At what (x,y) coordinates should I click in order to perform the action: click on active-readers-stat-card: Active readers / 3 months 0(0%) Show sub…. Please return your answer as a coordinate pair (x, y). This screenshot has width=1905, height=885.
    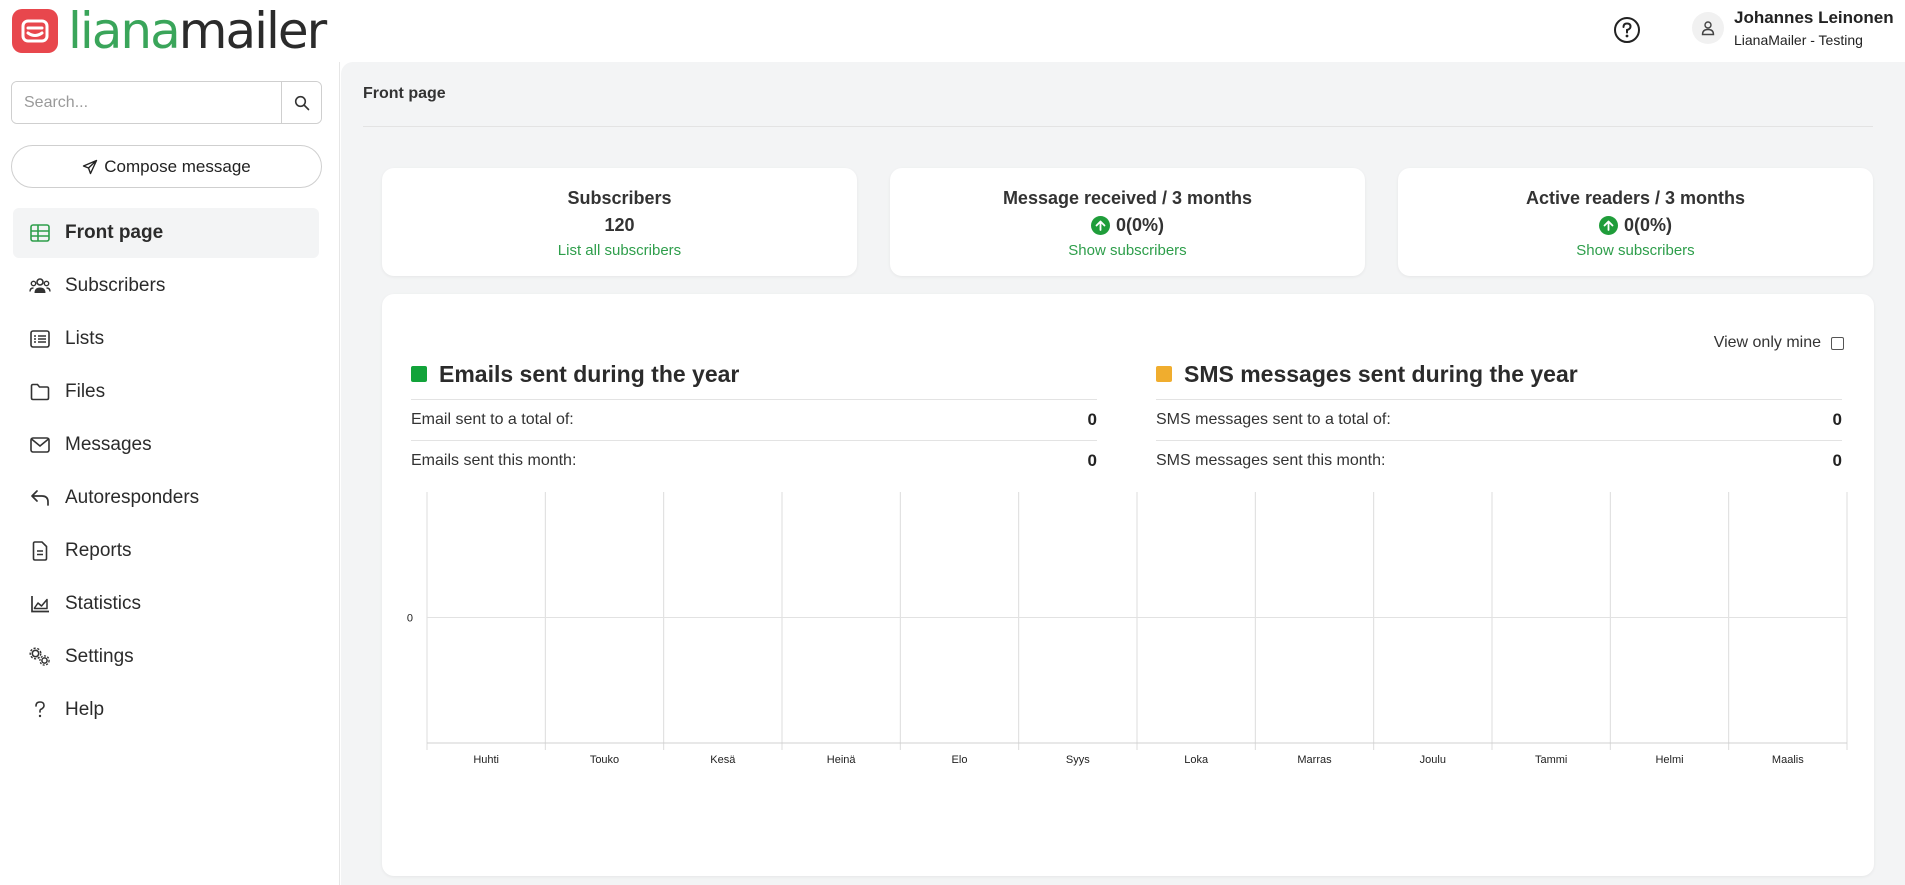
    Looking at the image, I should click on (1635, 222).